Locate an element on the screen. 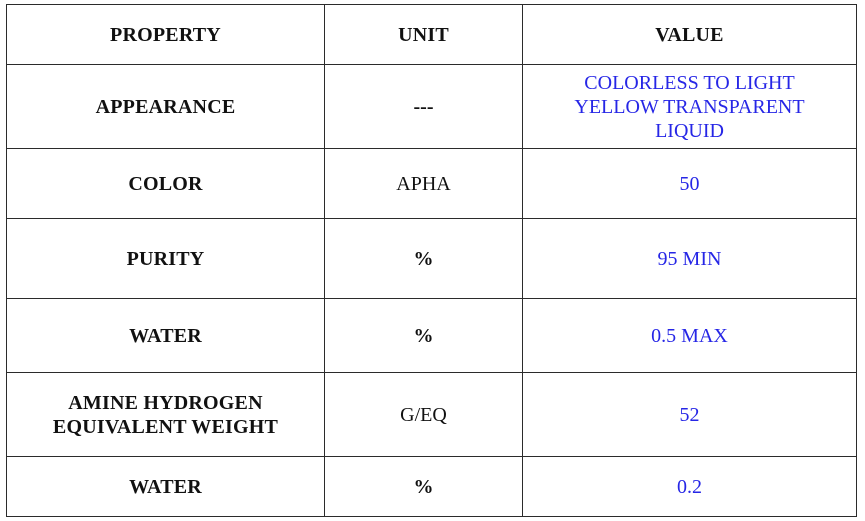  table-row: WATER % 0.5 MAX is located at coordinates (431, 335).